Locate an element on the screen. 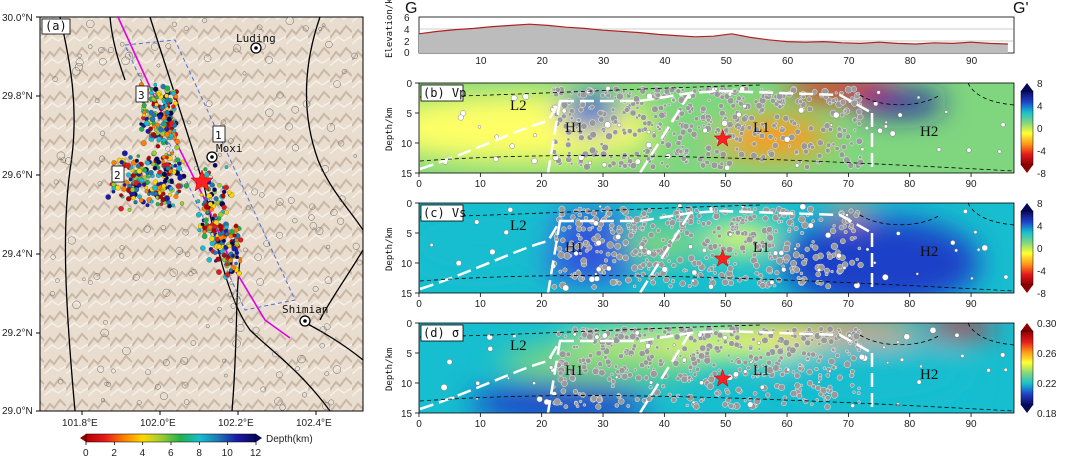 The width and height of the screenshot is (1065, 467). town-luding: Luding is located at coordinates (256, 43).